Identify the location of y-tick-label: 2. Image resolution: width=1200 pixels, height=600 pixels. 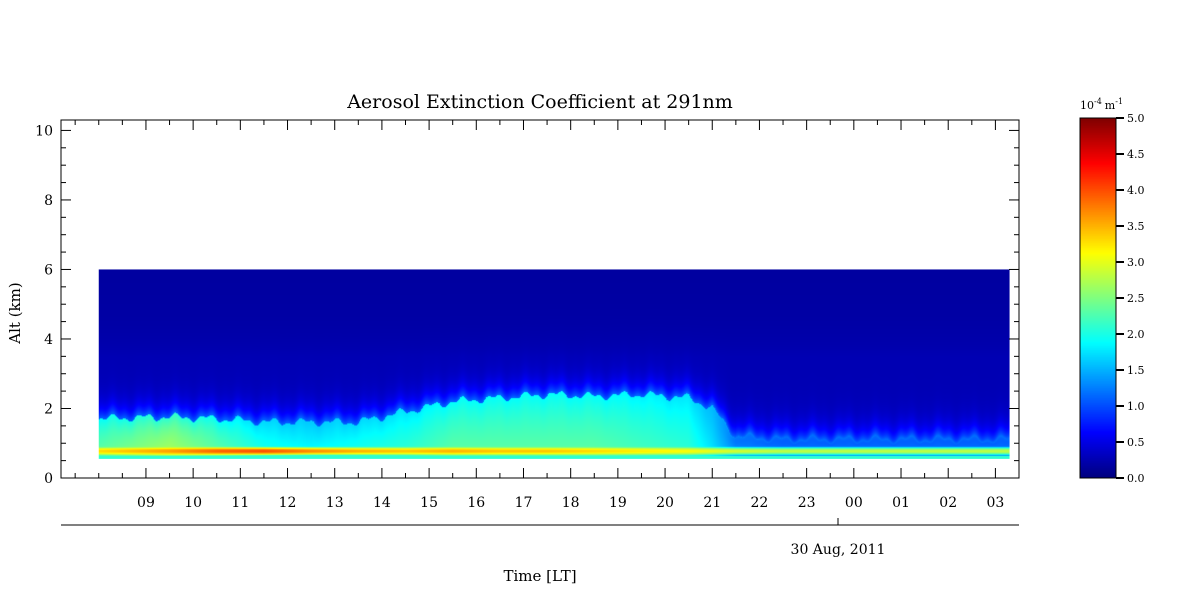
(48, 409).